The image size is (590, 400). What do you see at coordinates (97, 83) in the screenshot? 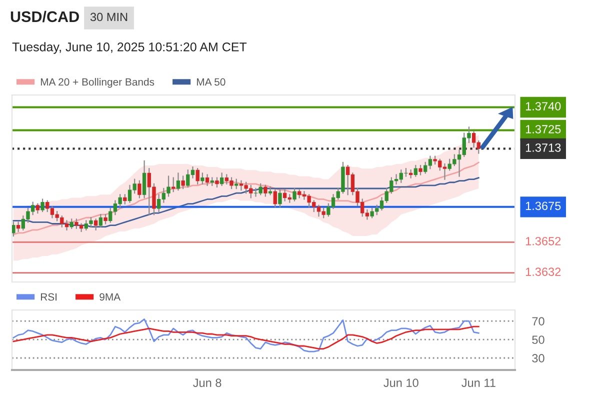
I see `legend-label: MA 20 + Bollinger Bands` at bounding box center [97, 83].